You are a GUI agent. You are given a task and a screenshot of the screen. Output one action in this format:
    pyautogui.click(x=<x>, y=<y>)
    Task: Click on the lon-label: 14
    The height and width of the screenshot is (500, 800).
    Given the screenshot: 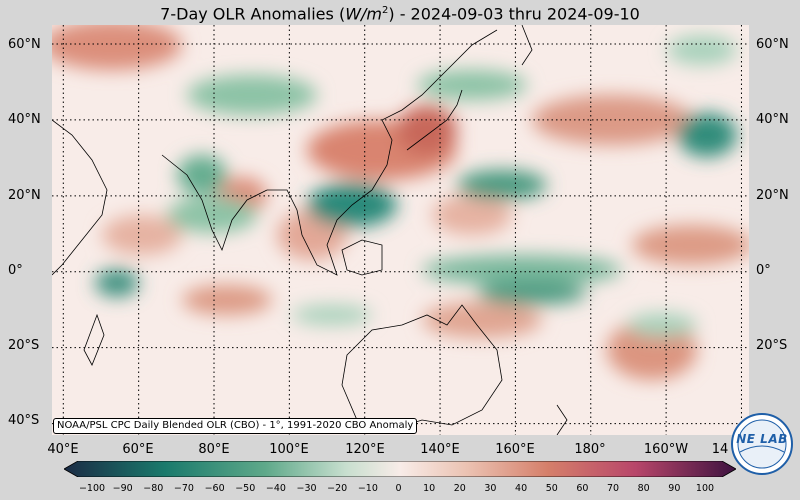 What is the action you would take?
    pyautogui.click(x=720, y=449)
    